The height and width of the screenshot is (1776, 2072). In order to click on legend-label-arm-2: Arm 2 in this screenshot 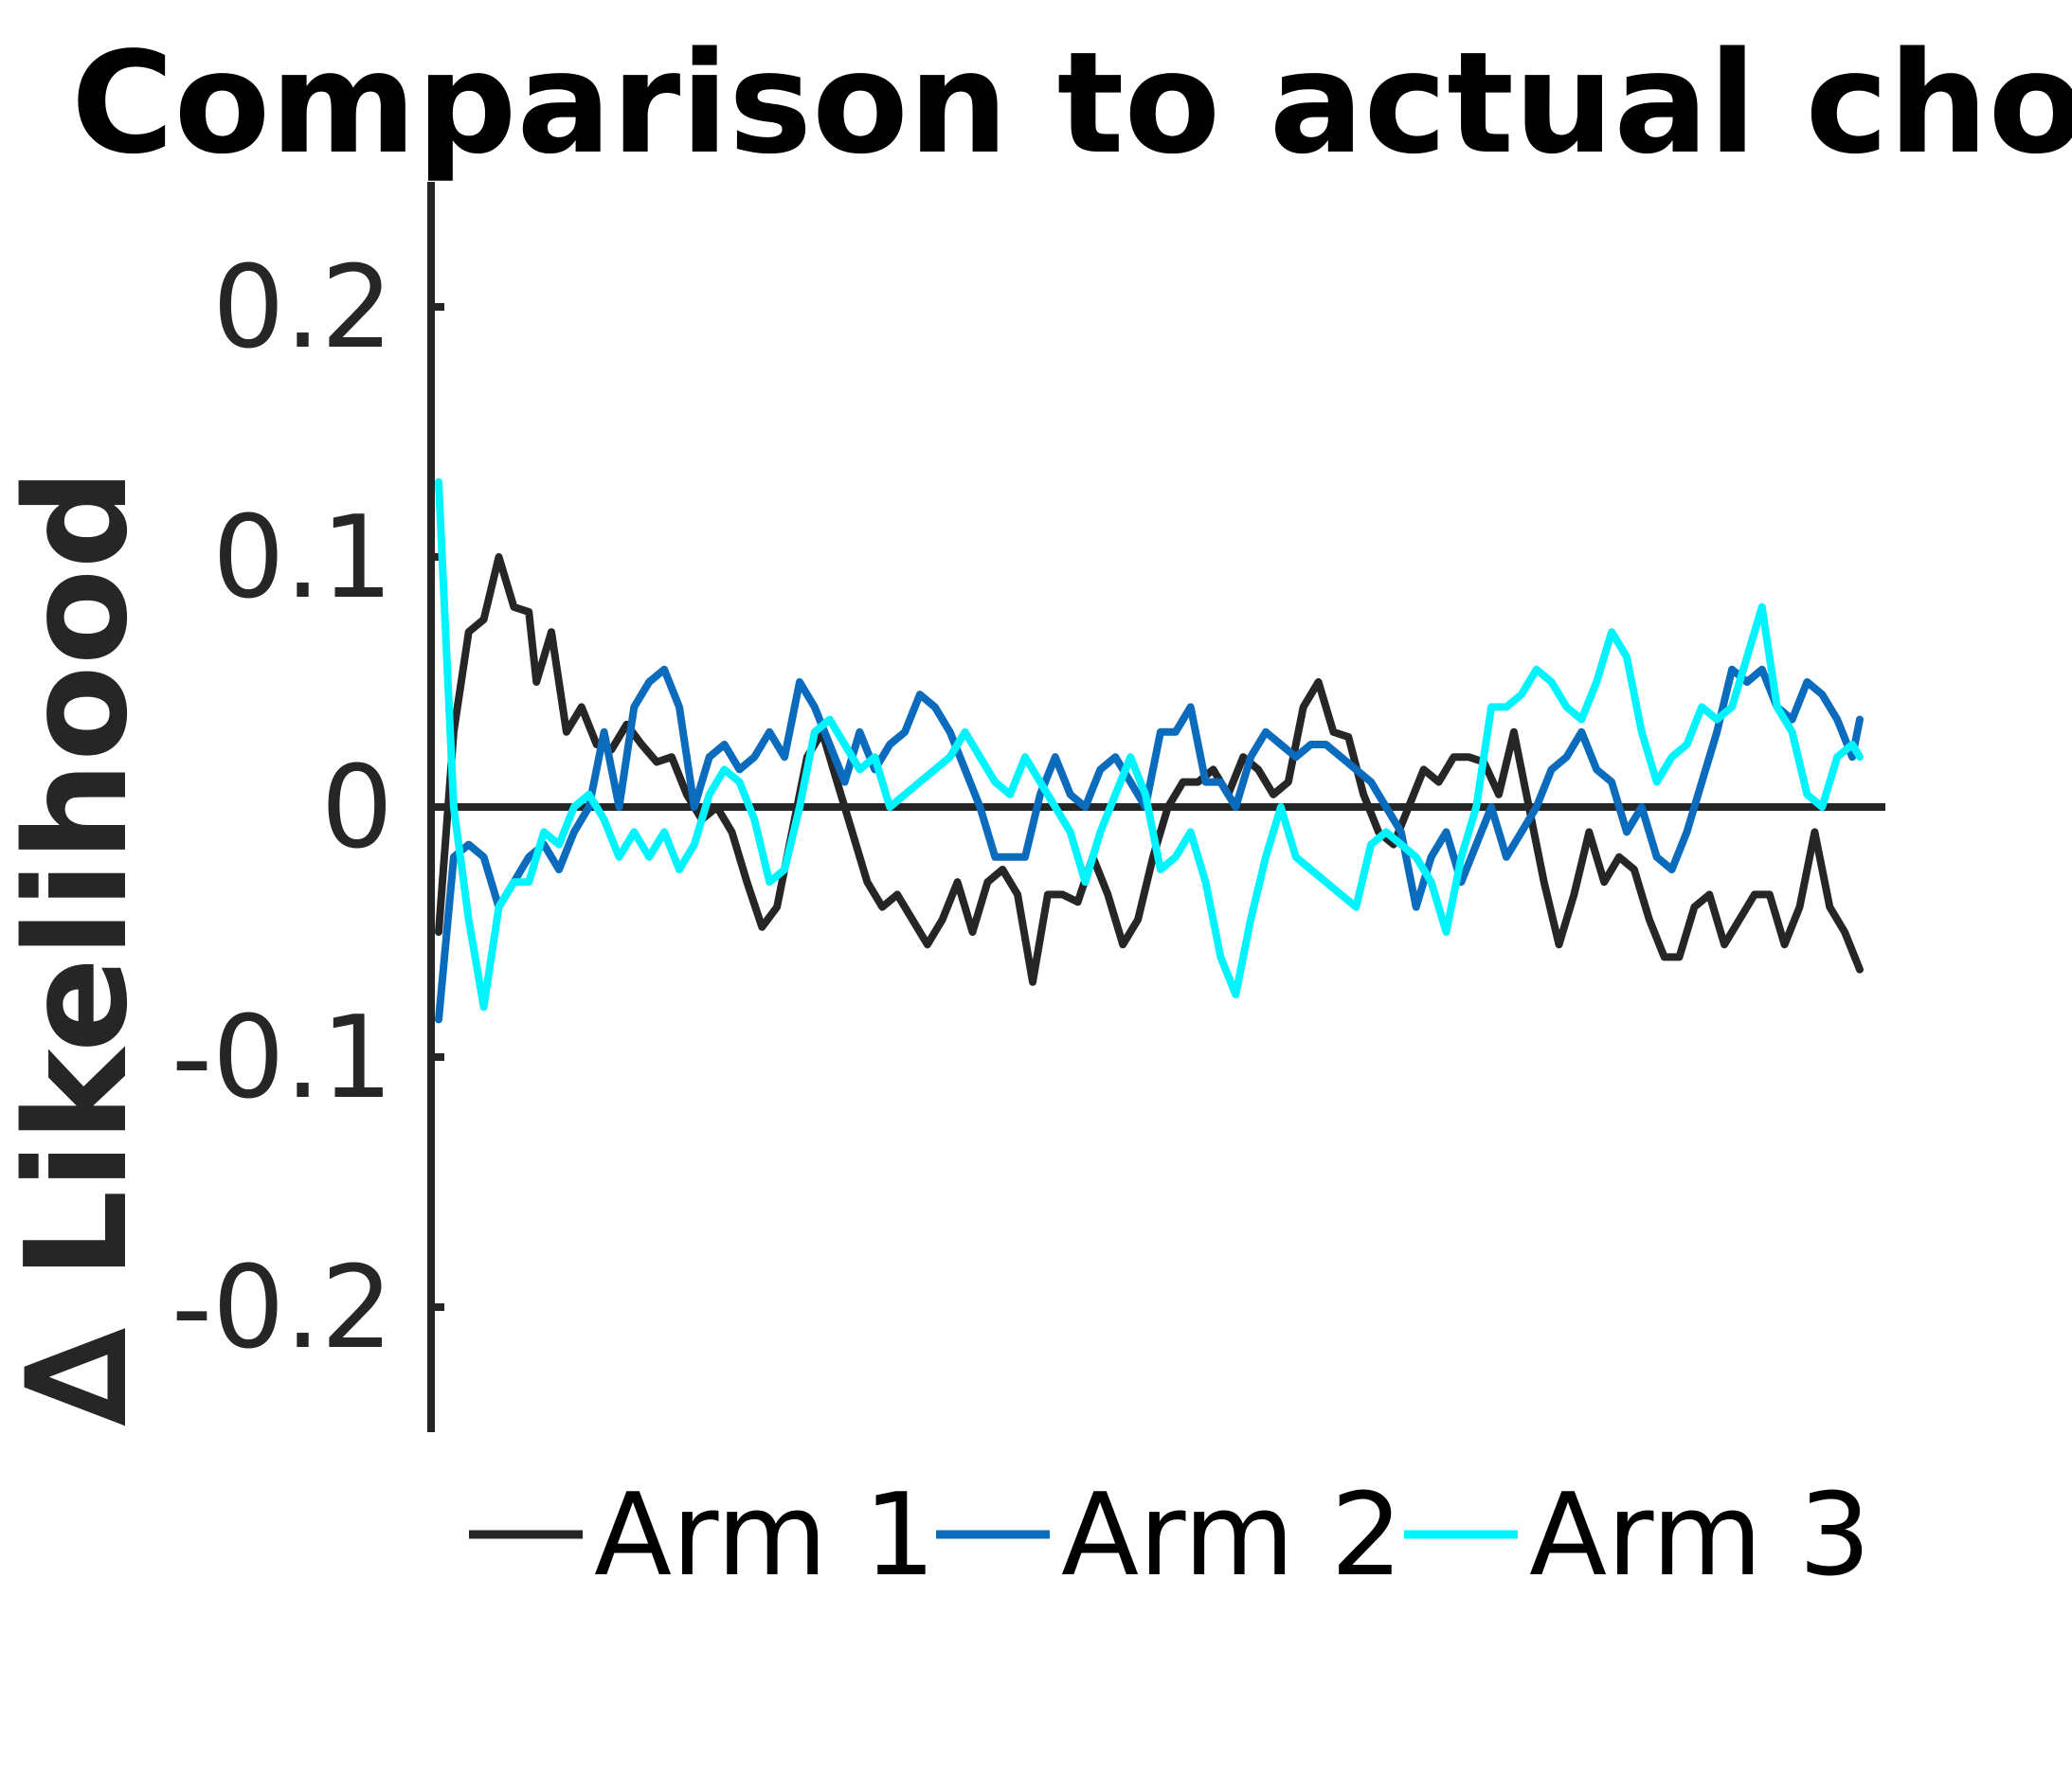, I will do `click(1232, 1536)`.